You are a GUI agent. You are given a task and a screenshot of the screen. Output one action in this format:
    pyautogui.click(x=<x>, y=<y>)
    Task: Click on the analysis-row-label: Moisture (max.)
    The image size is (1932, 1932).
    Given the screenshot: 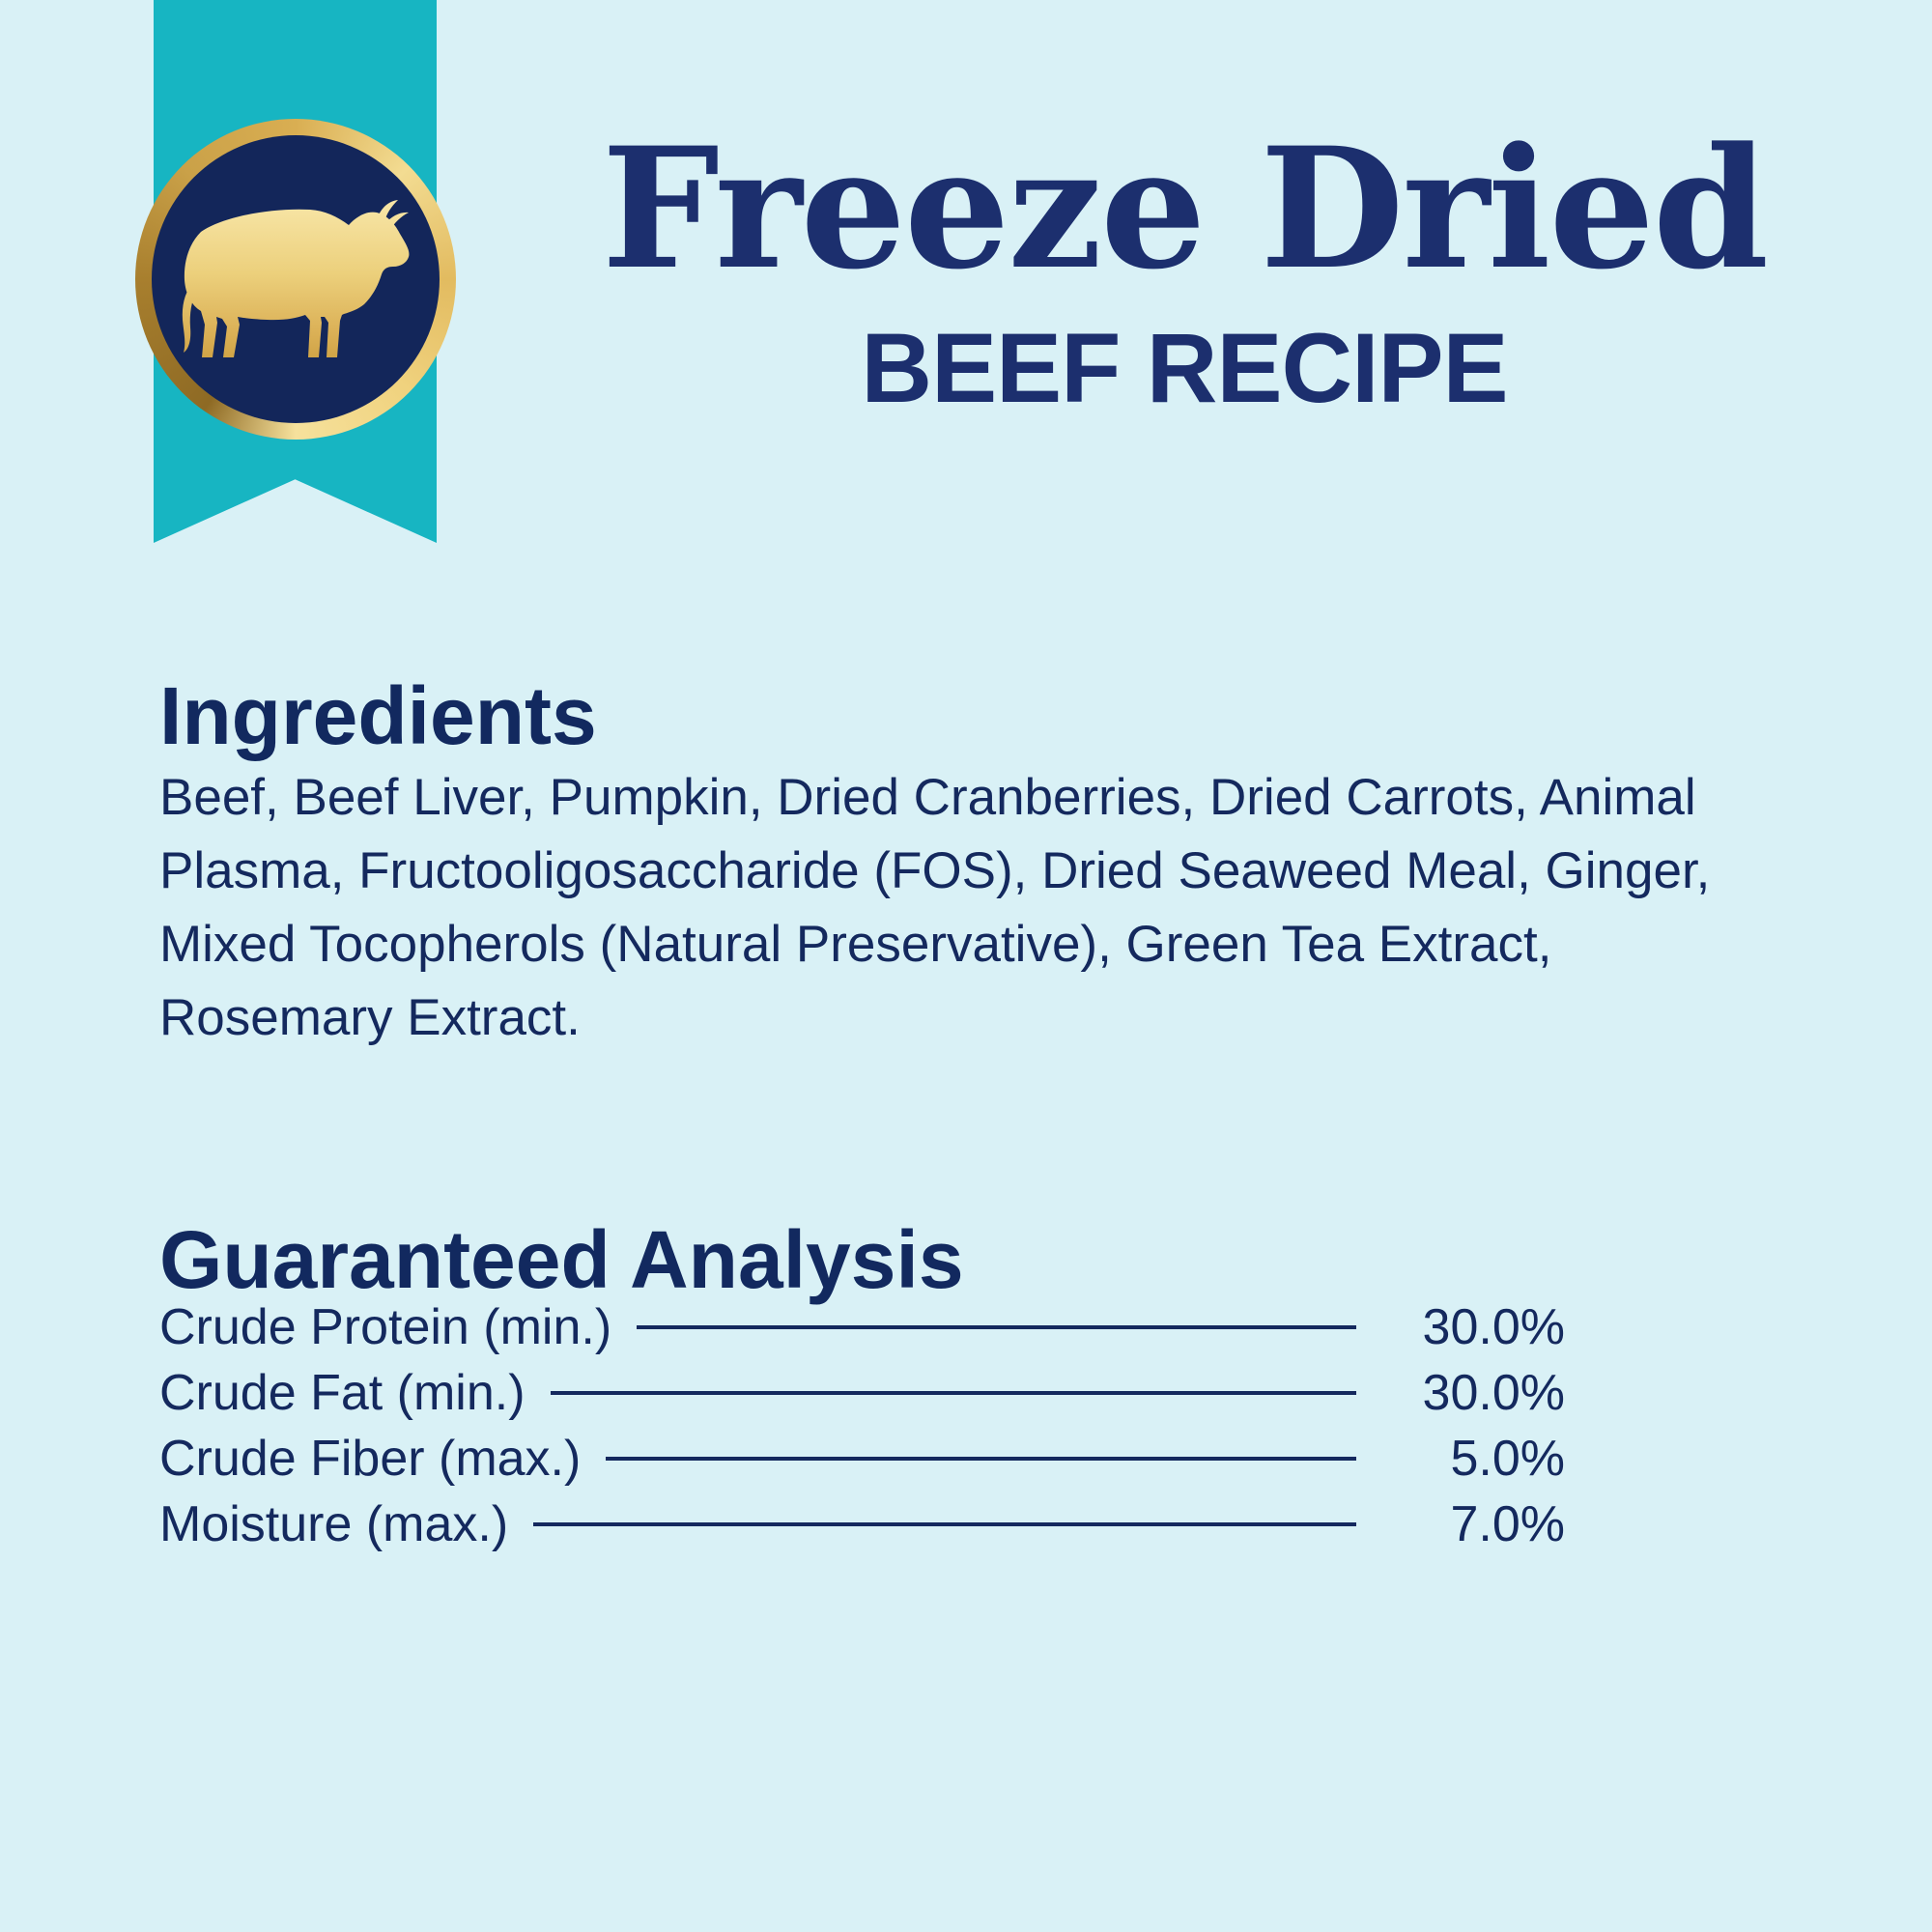 What is the action you would take?
    pyautogui.click(x=334, y=1524)
    